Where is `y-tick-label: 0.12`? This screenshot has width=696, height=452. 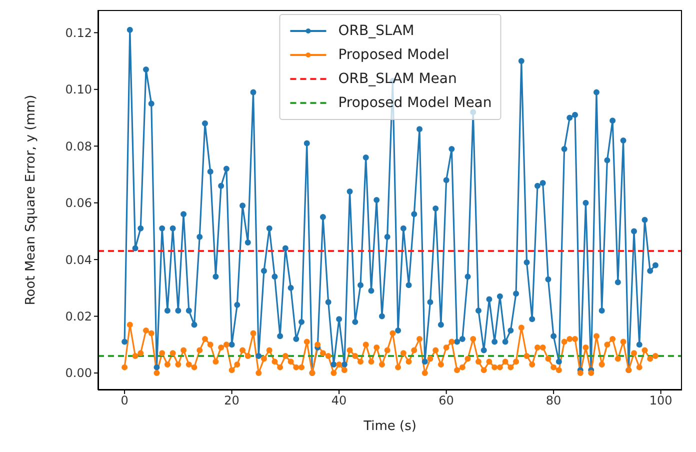 y-tick-label: 0.12 is located at coordinates (78, 33).